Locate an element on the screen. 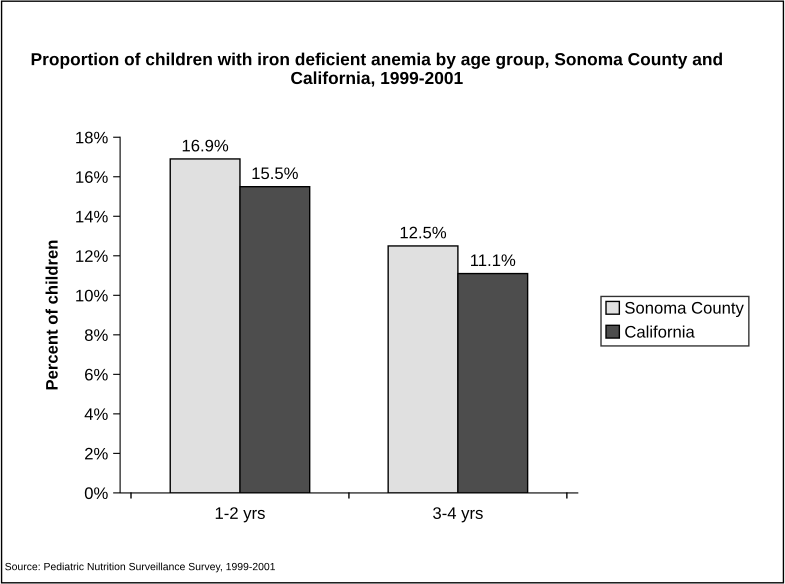 Image resolution: width=785 pixels, height=584 pixels. data-label: 12.5% is located at coordinates (423, 232).